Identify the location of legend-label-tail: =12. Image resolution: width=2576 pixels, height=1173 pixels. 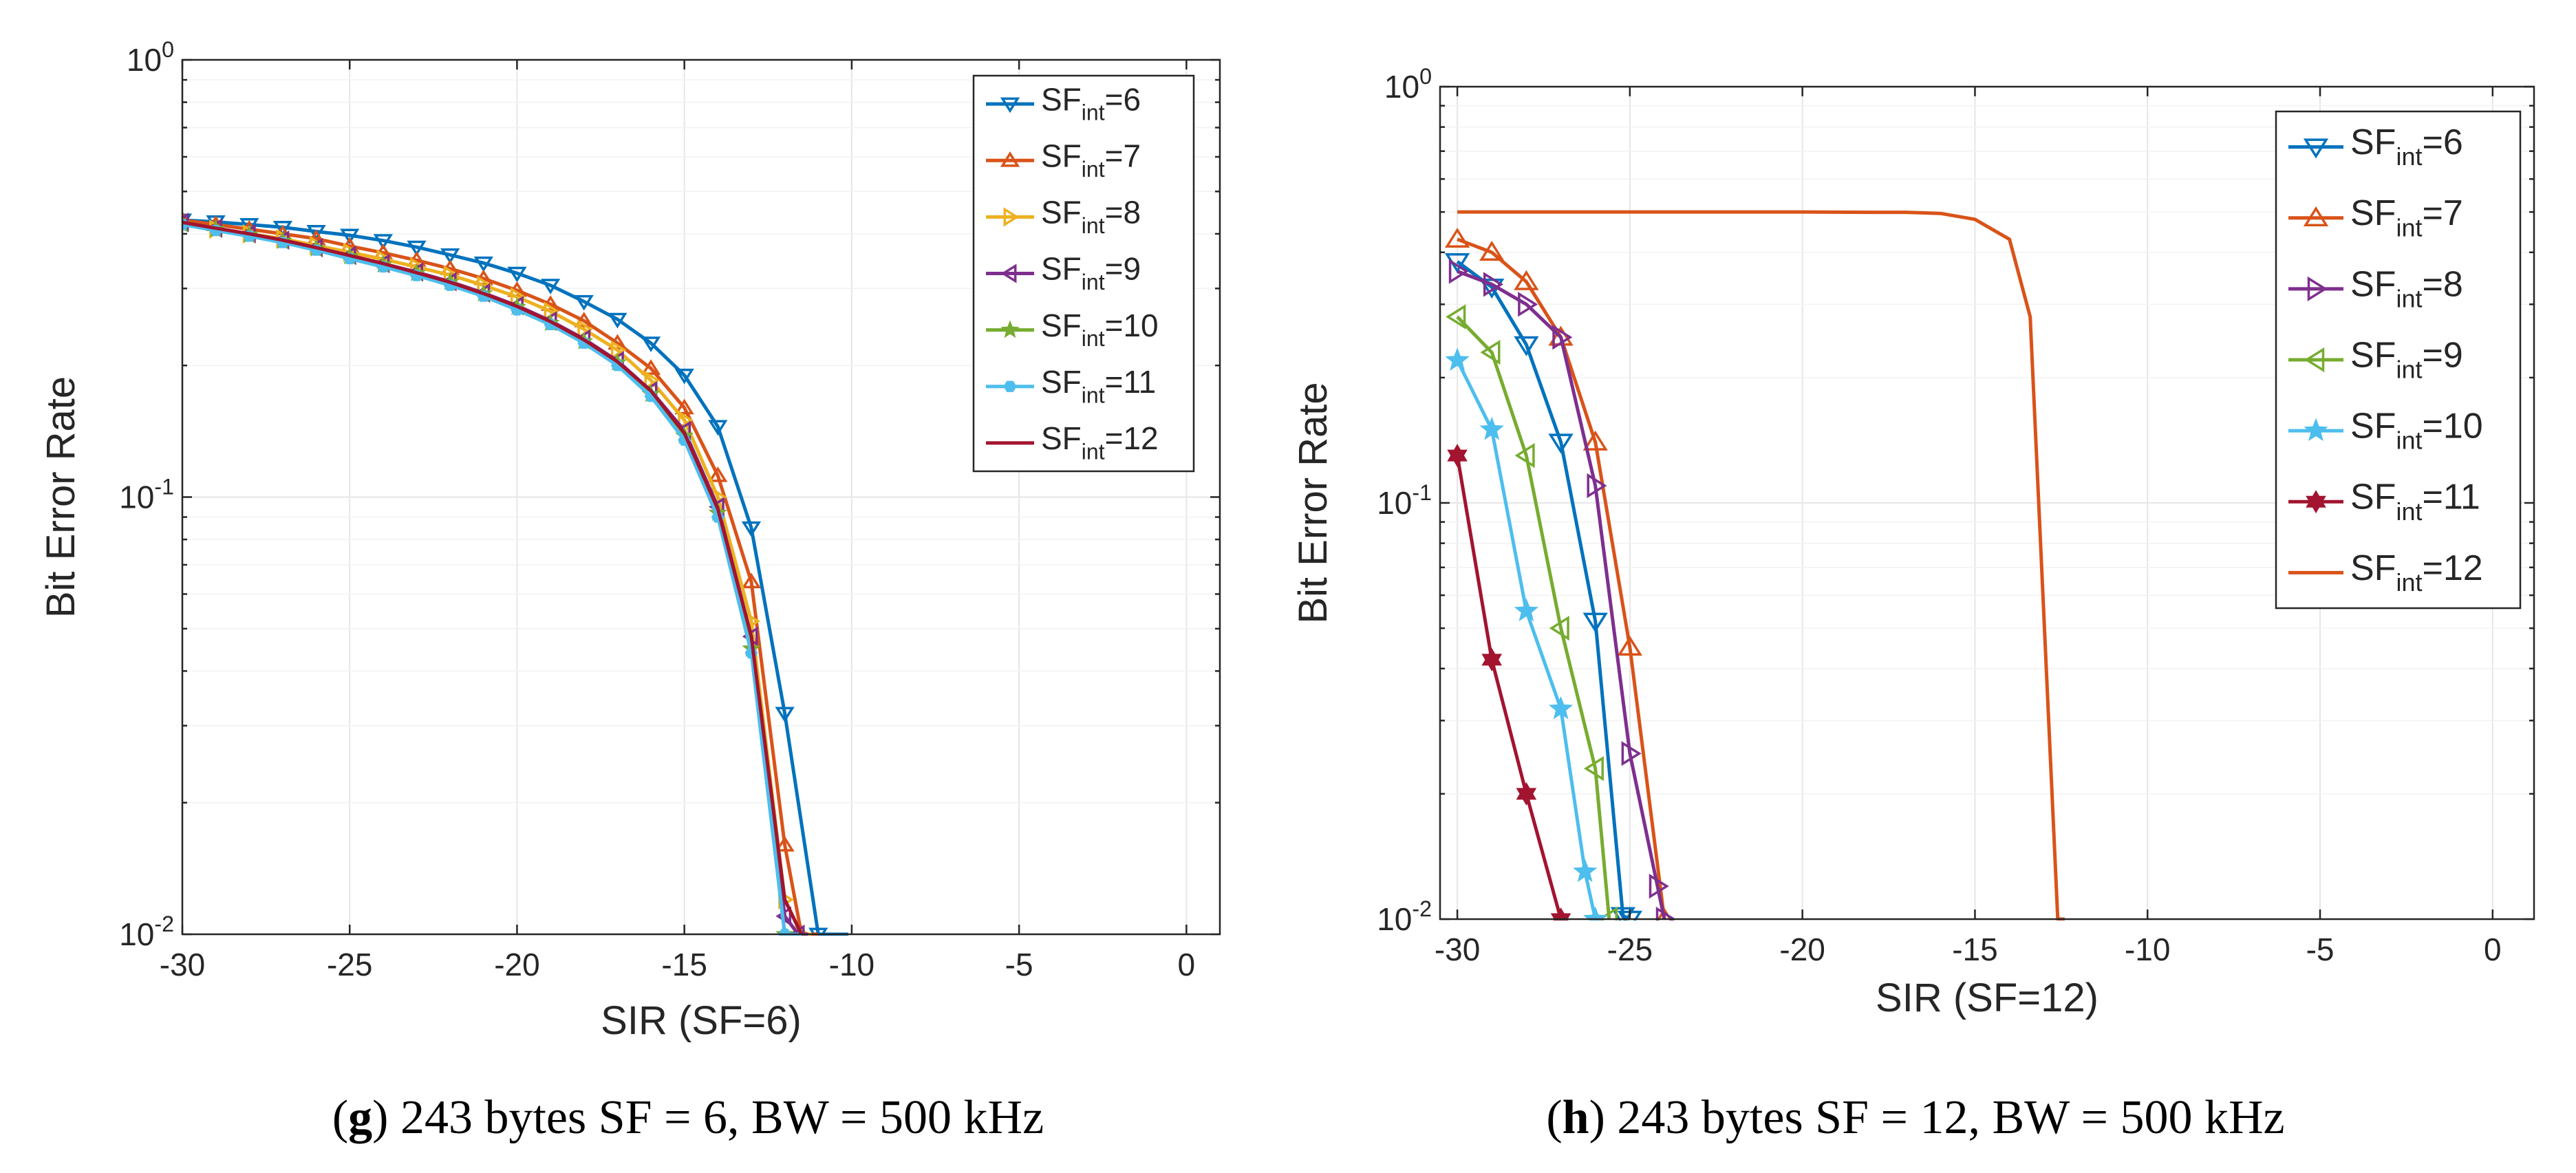
(2452, 568).